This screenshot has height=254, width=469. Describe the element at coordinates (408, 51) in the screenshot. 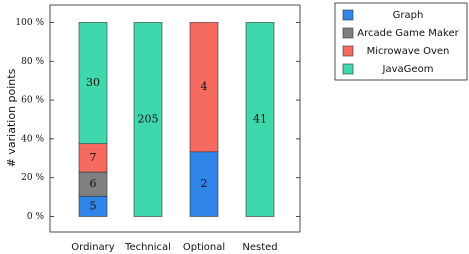

I see `legend-label: Microwave Oven` at that location.